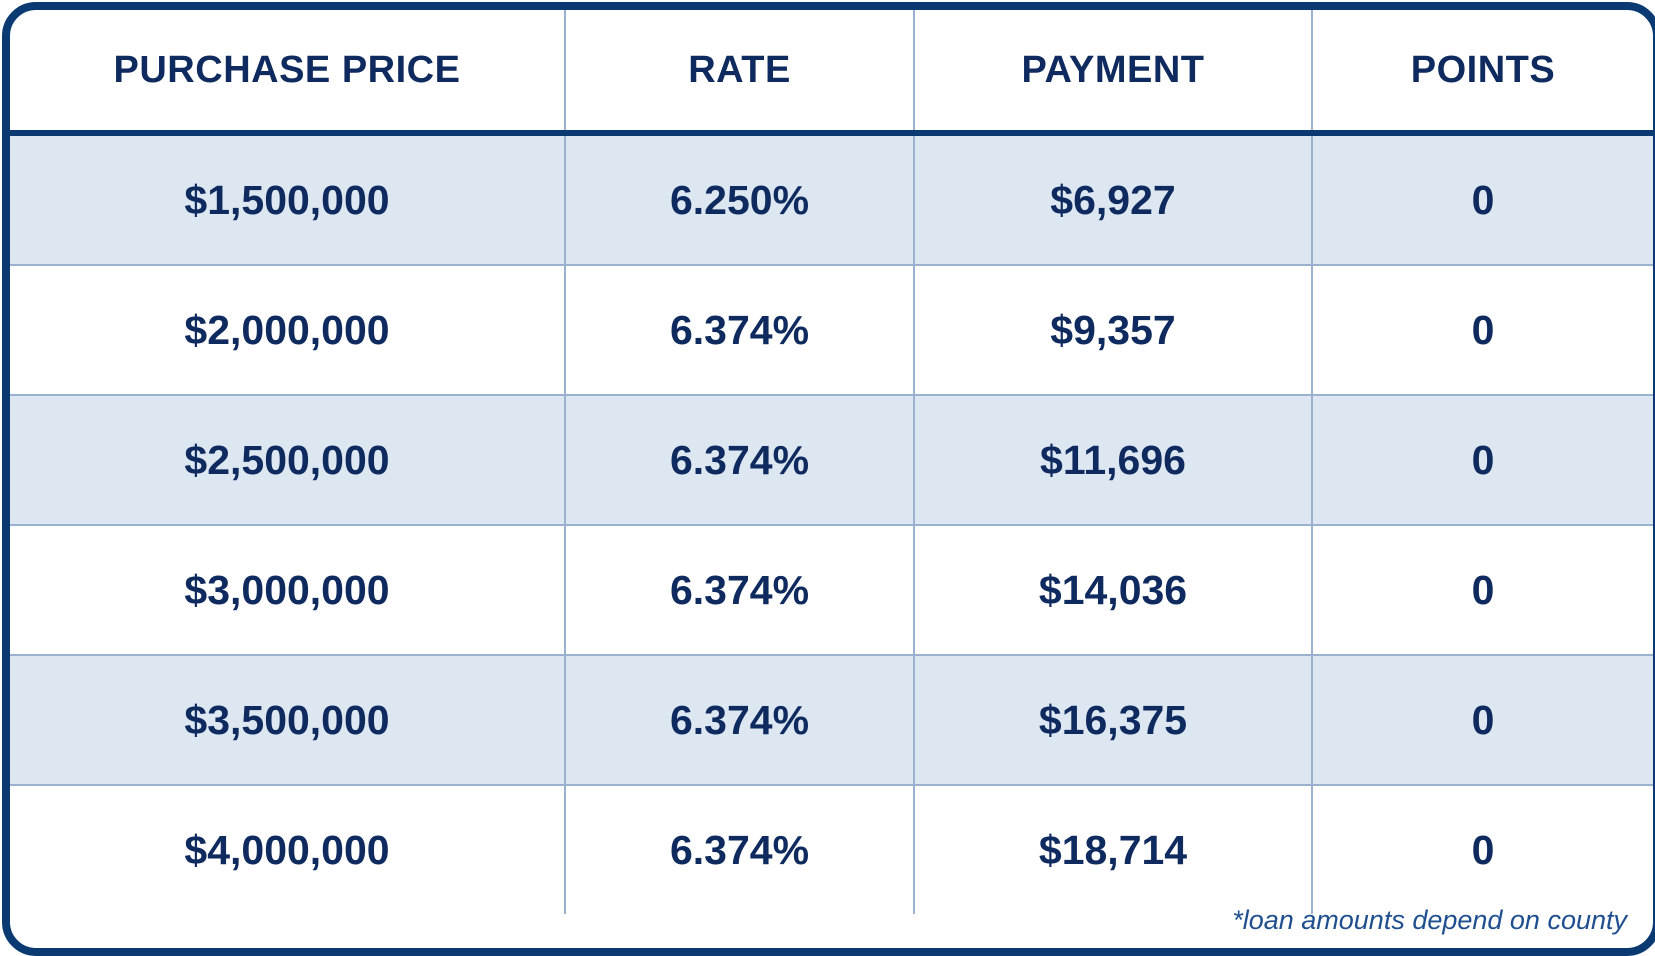  I want to click on table-row: $3,000,000 6.374% $14,036 0, so click(831, 590).